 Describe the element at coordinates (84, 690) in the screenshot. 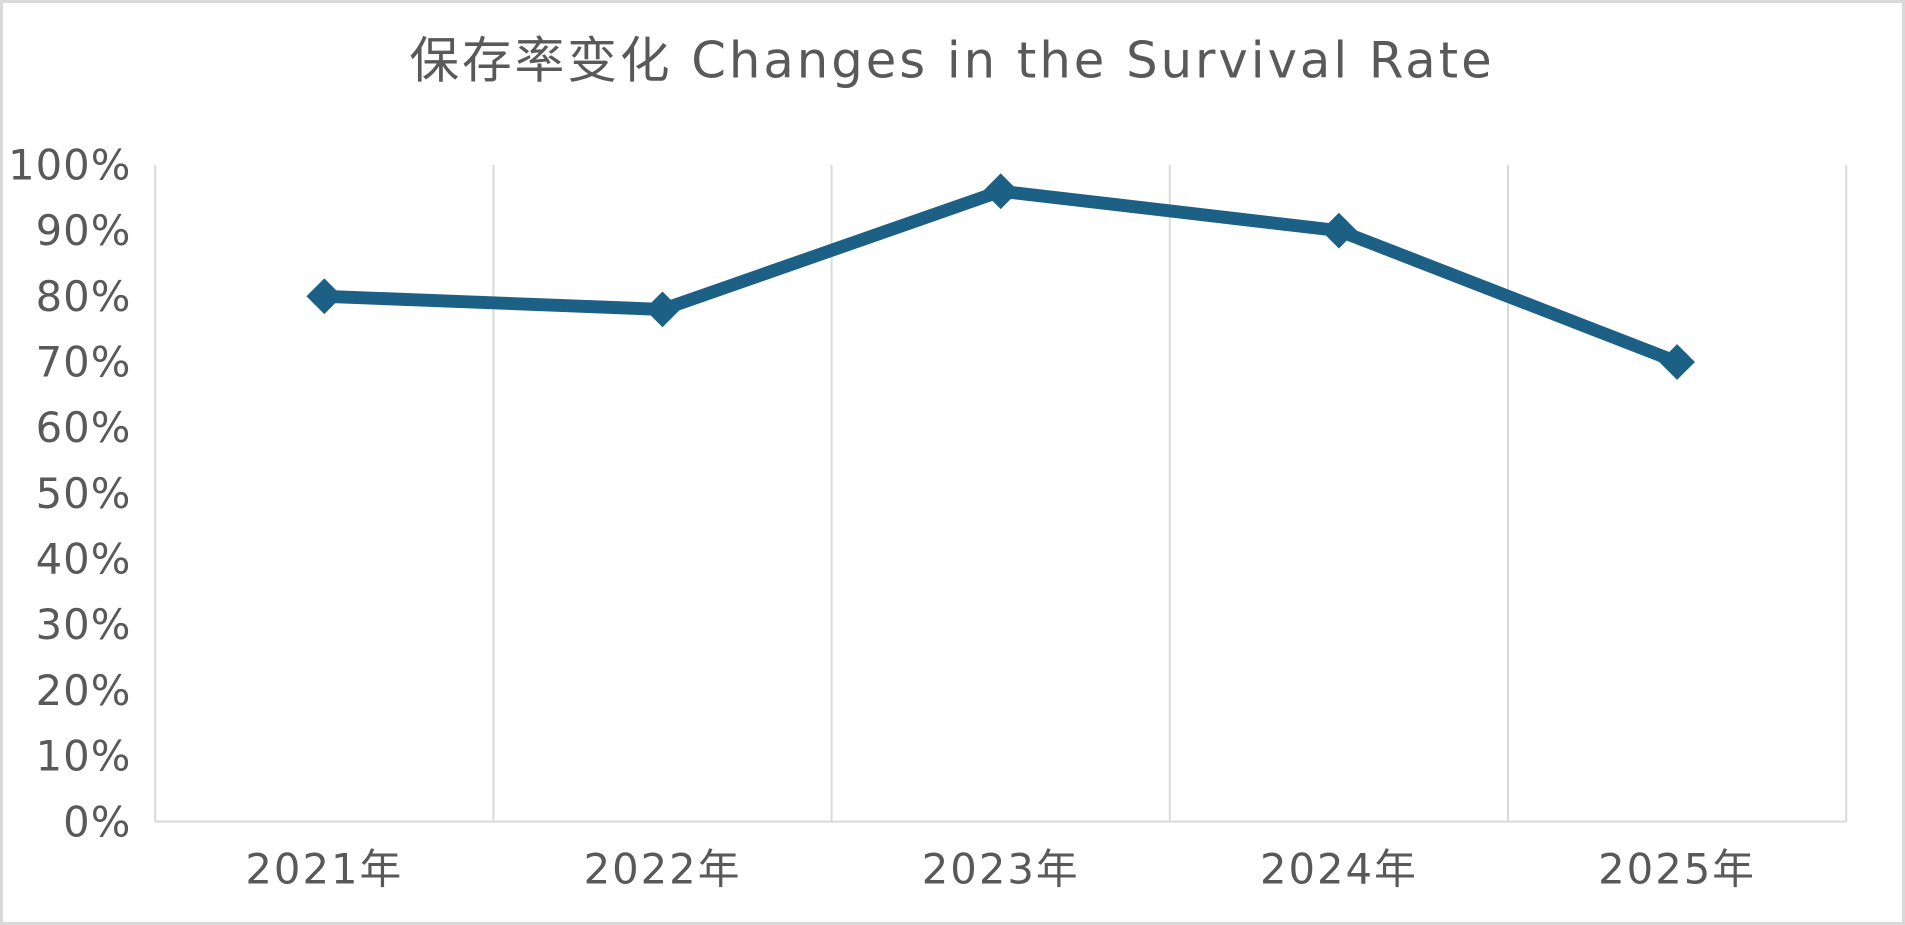

I see `y-tick-label: 20%` at that location.